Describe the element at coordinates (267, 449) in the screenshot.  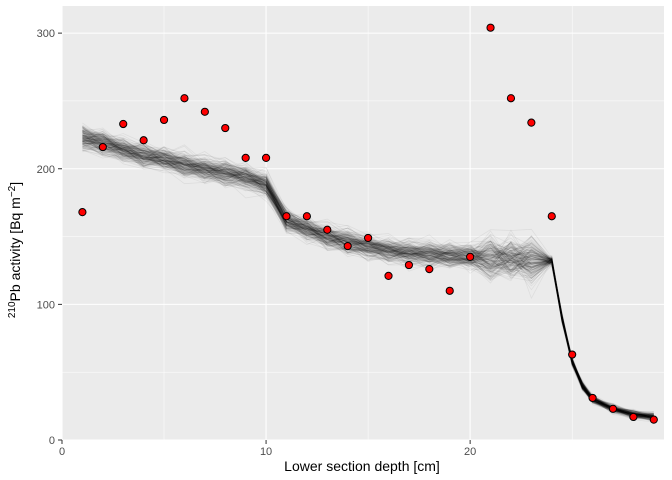
I see `x-axis-ticks: 0 10 20` at that location.